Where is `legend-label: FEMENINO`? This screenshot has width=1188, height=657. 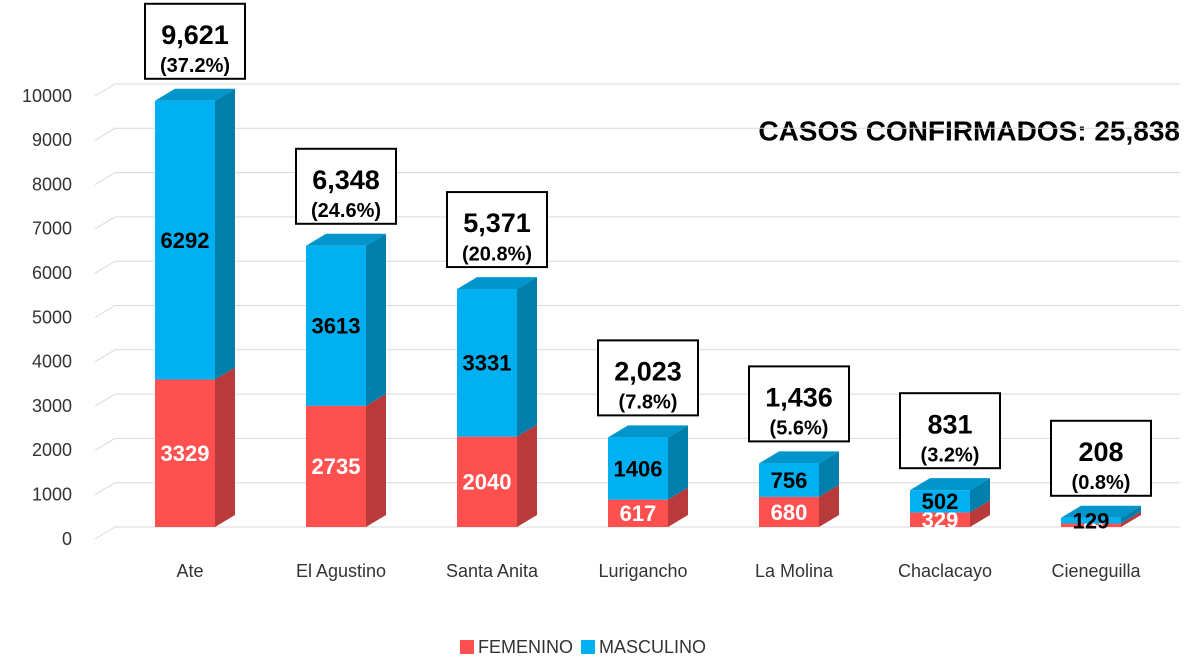
legend-label: FEMENINO is located at coordinates (525, 647).